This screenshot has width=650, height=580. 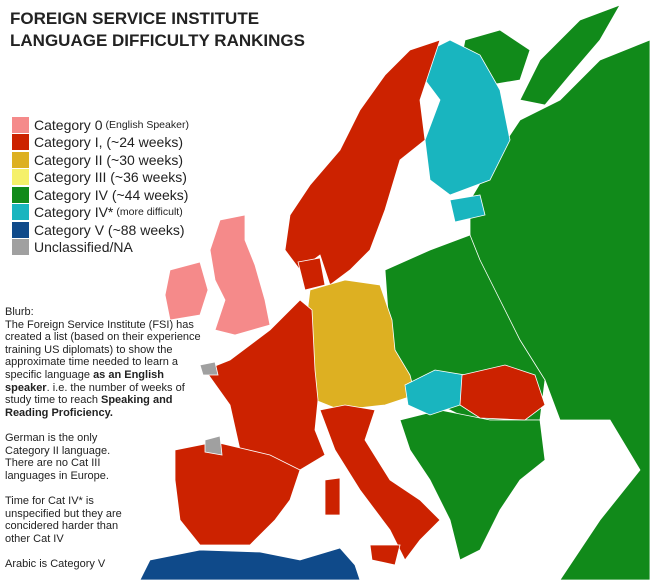 What do you see at coordinates (74, 212) in the screenshot?
I see `legend-label: Category IV*` at bounding box center [74, 212].